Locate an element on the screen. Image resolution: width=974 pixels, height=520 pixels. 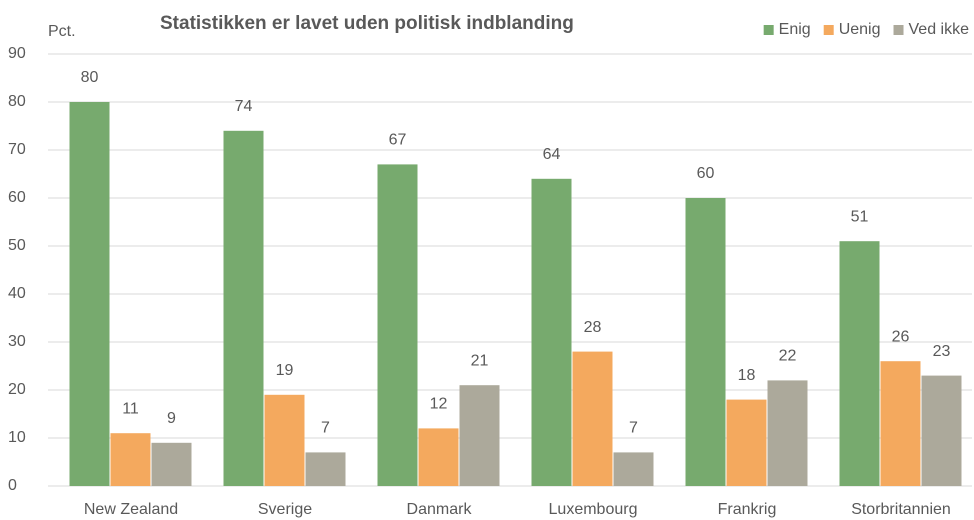
y-tick-label: 90 is located at coordinates (17, 53).